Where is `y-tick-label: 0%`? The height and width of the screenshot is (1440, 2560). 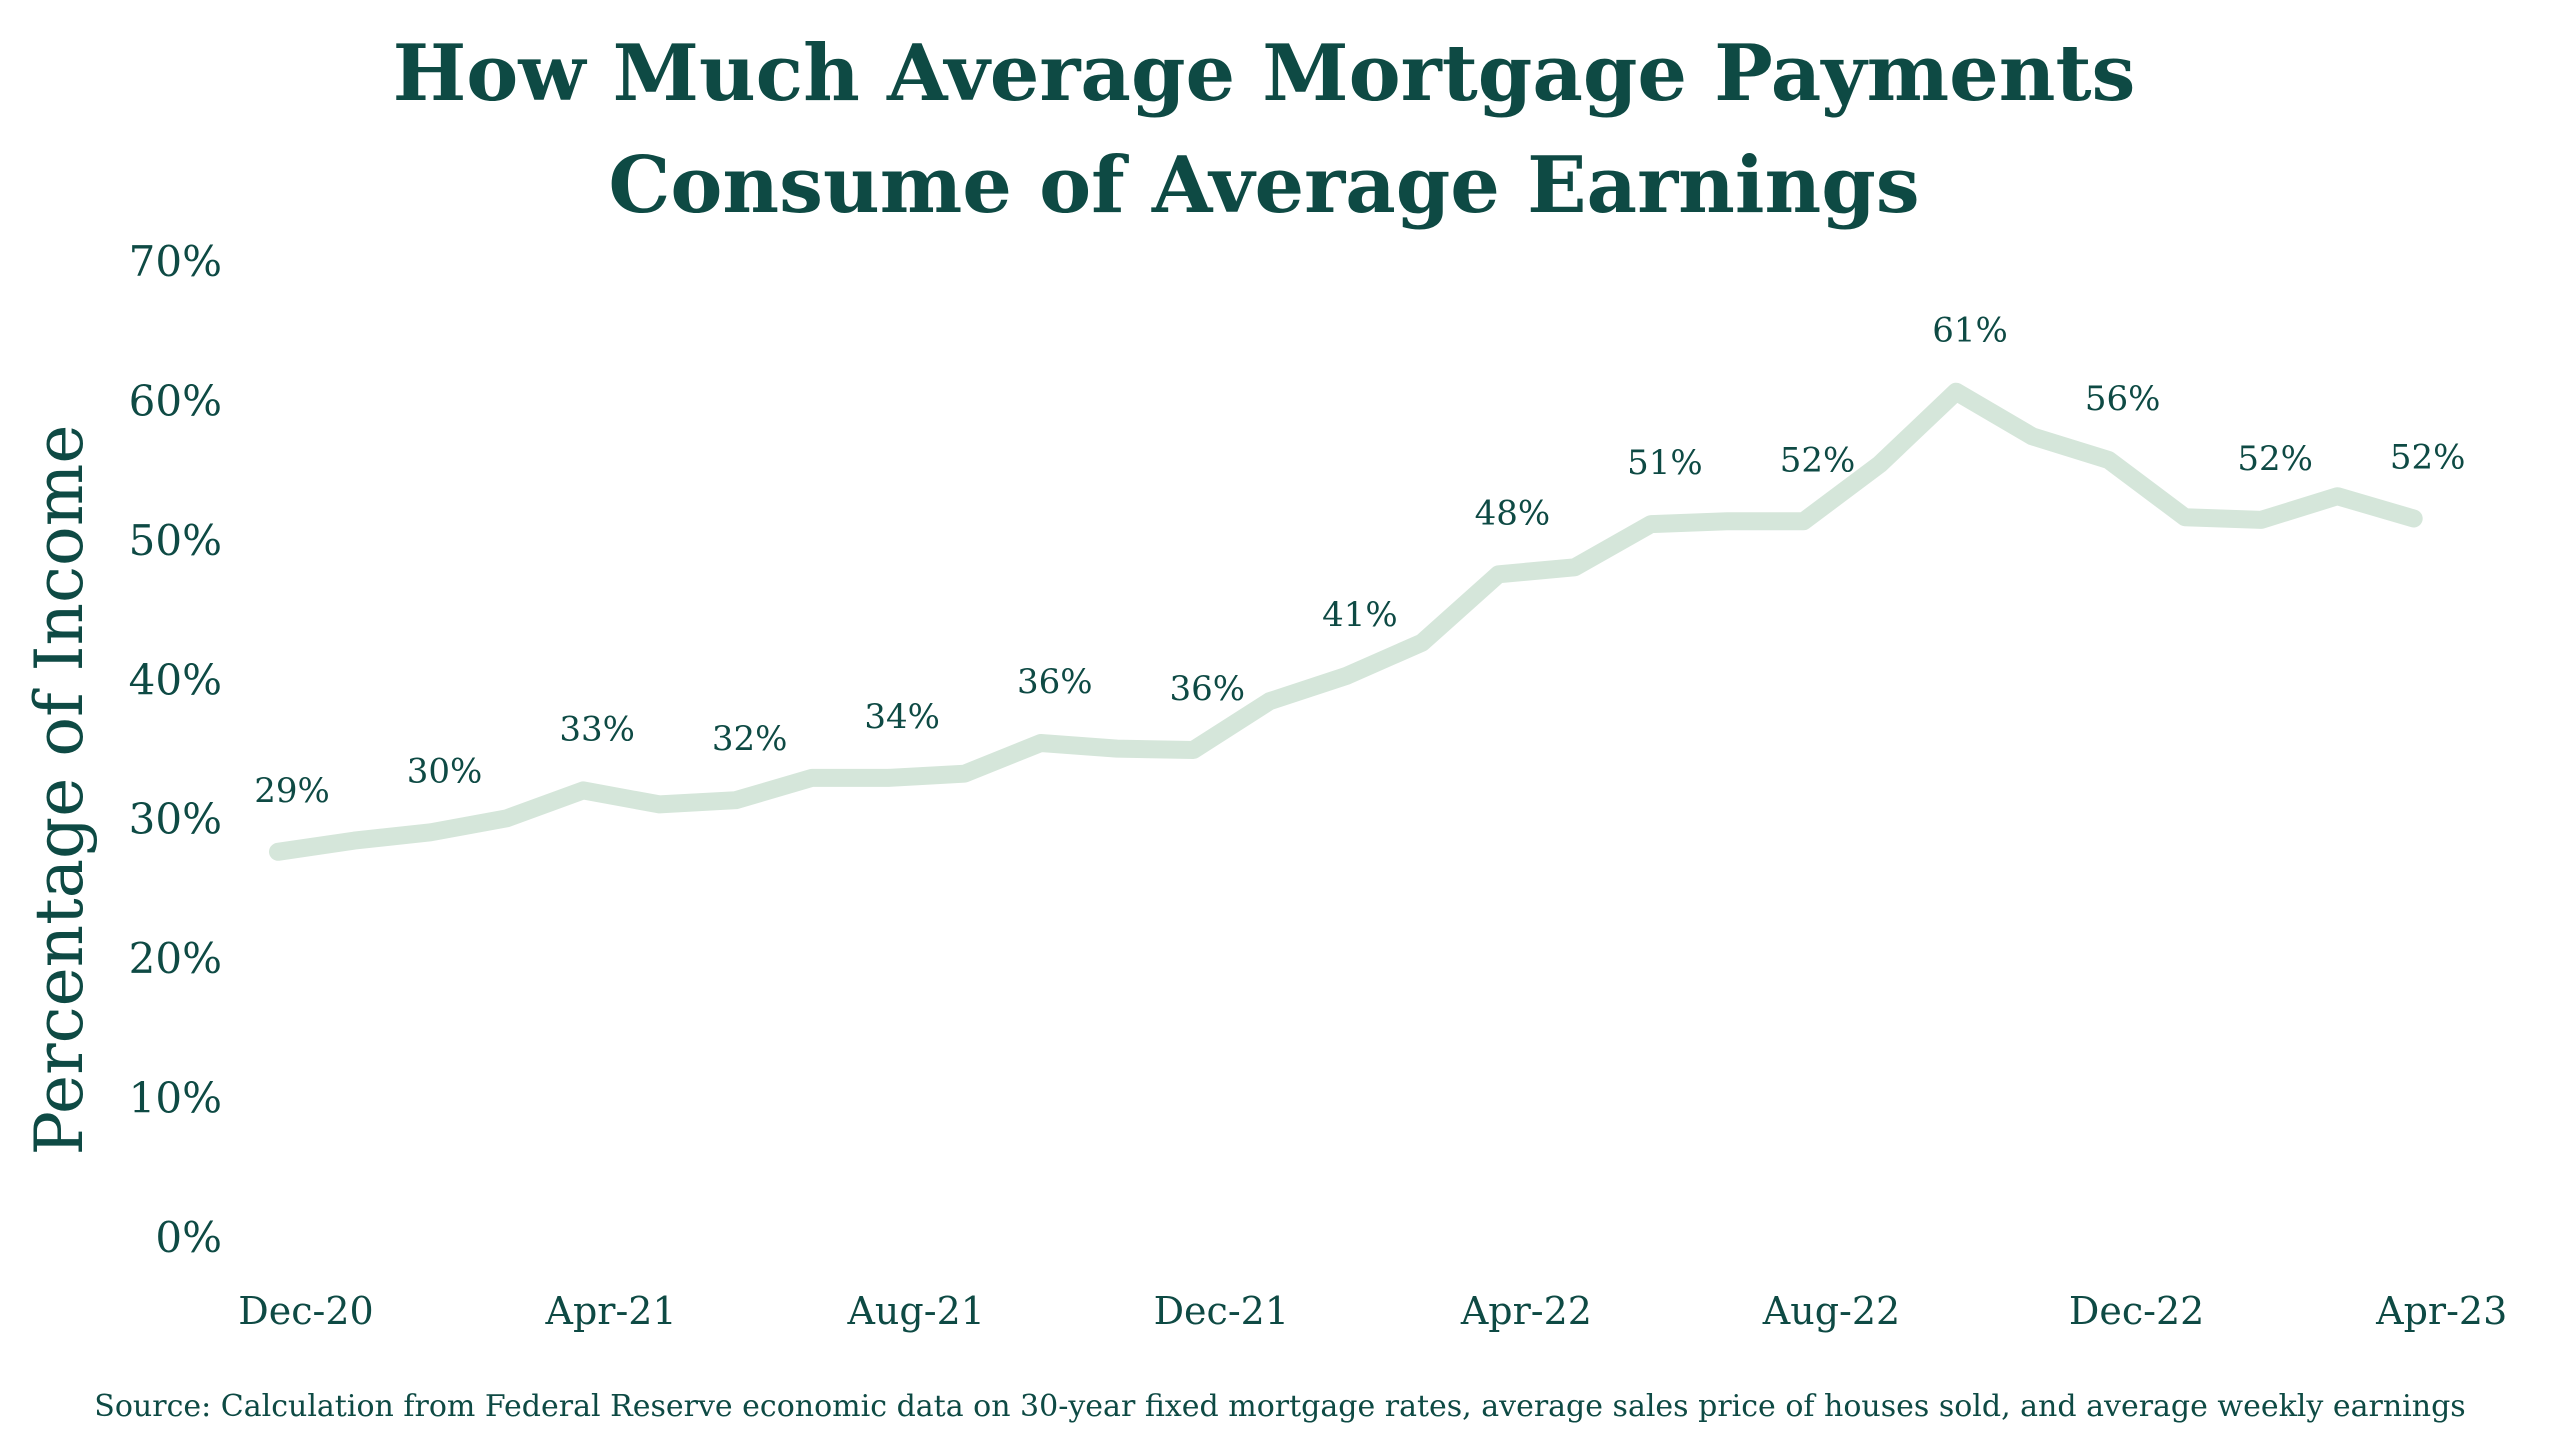
y-tick-label: 0% is located at coordinates (188, 1237).